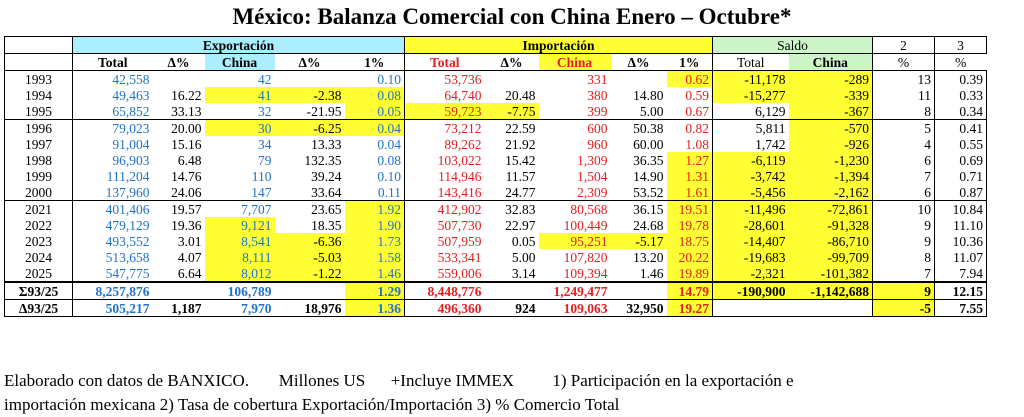  I want to click on cell-ed: 3.01, so click(189, 241).